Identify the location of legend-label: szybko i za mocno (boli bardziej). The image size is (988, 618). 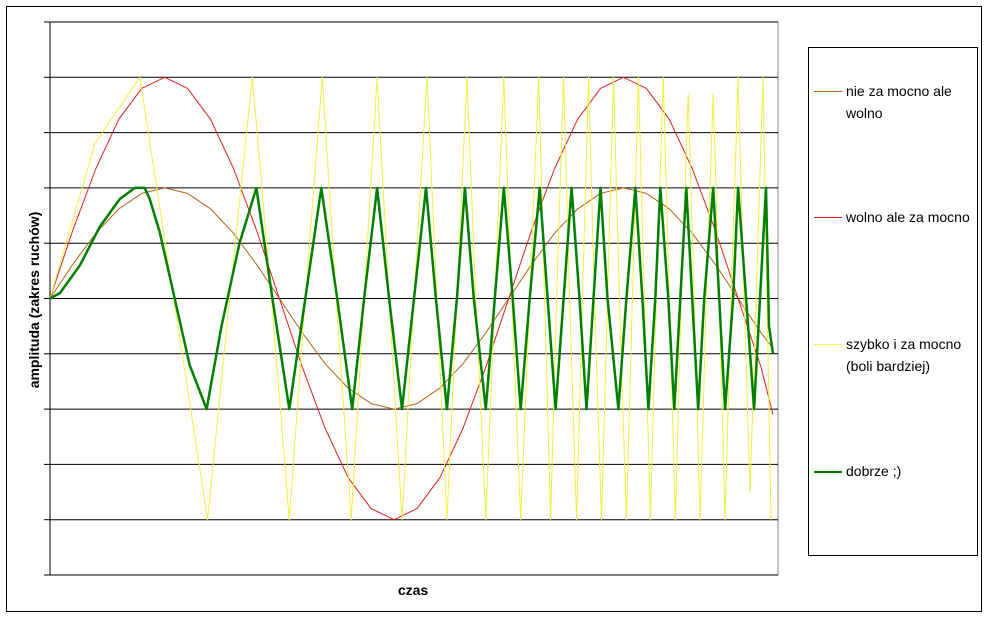
(904, 355).